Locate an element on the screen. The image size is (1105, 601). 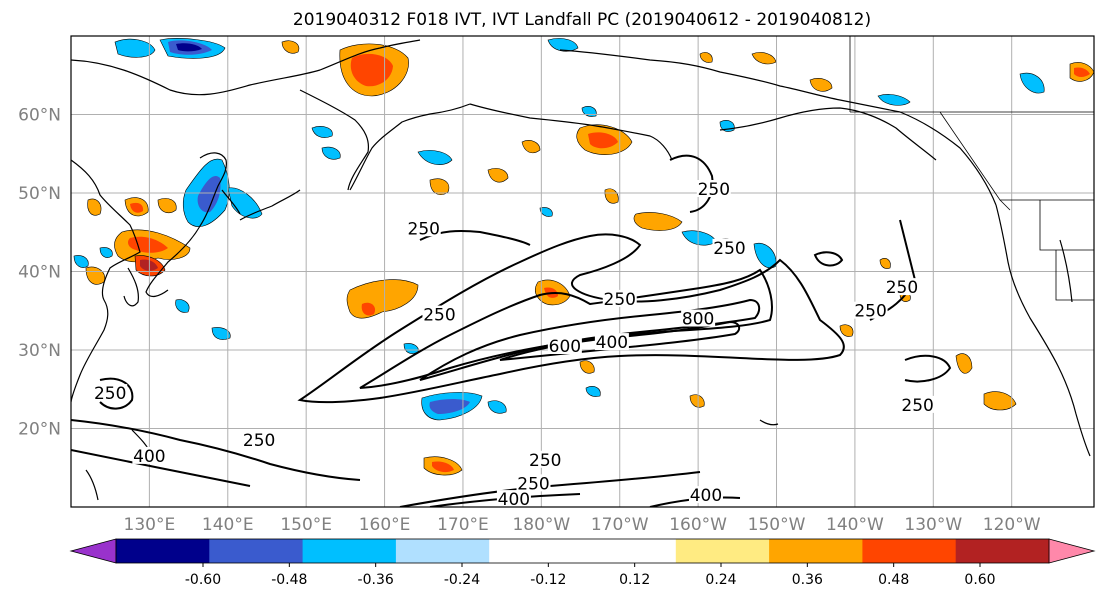
colorbar-tick-label: -0.60 is located at coordinates (203, 580).